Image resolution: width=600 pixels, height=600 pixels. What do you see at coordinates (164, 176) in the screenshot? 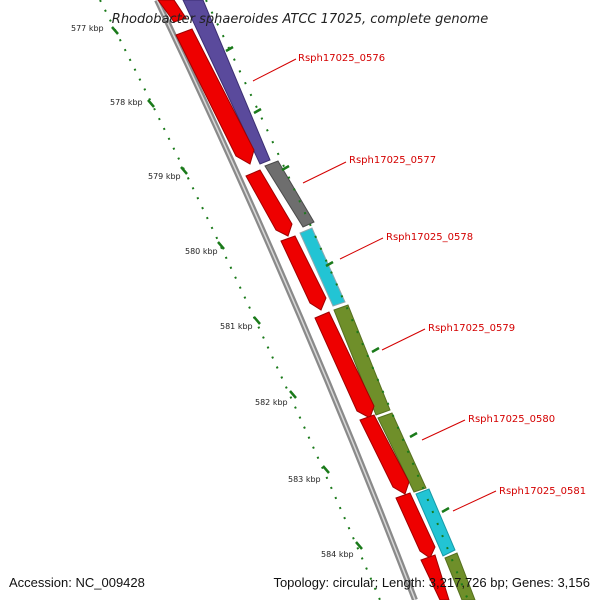
I see `tick-label: 579 kbp` at bounding box center [164, 176].